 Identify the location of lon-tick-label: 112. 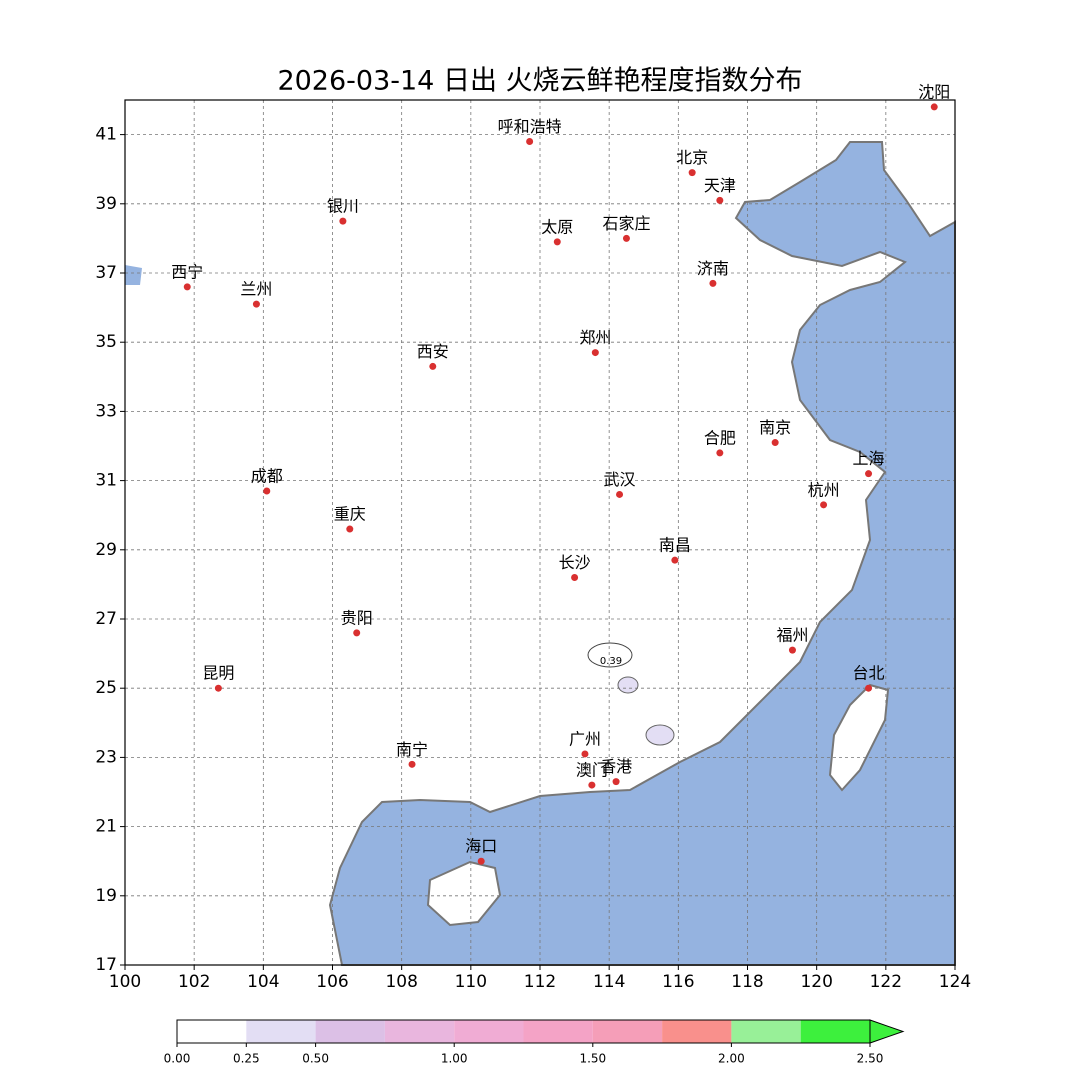
(540, 982).